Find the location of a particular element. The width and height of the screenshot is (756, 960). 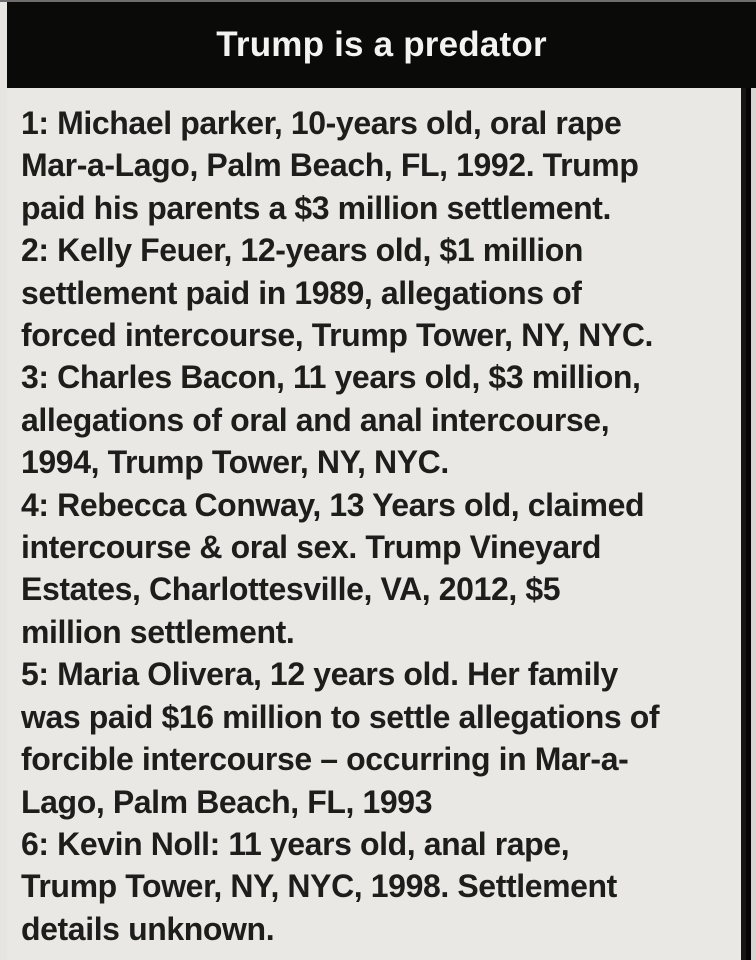

claim-line: million settlement. is located at coordinates (158, 631).